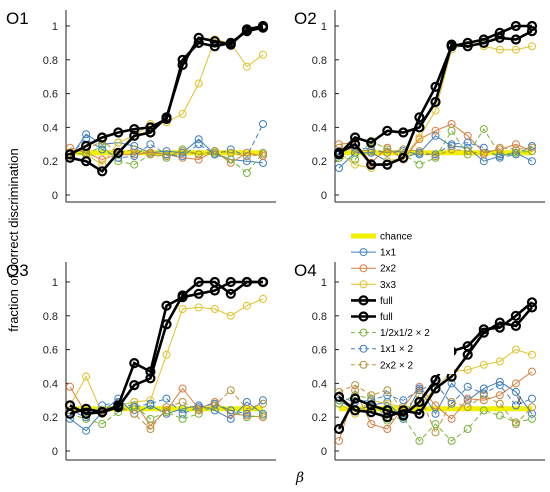  What do you see at coordinates (405, 333) in the screenshot?
I see `legend-label: 1/2x1/2 × 2` at bounding box center [405, 333].